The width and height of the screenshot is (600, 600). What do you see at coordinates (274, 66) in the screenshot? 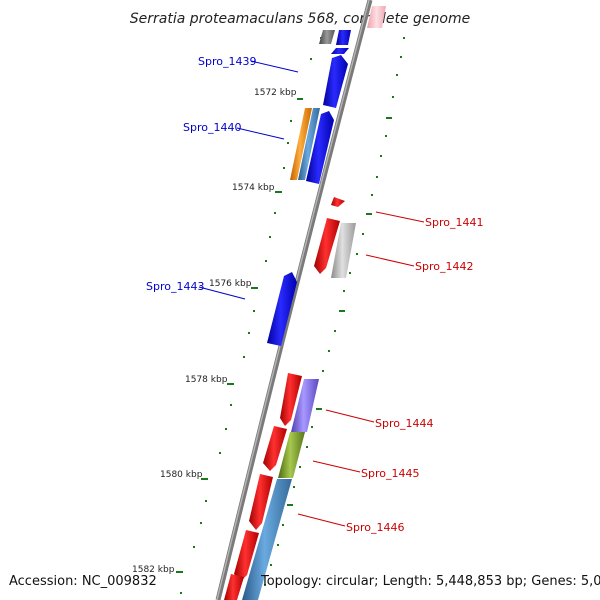
I see `leader-spro1439` at bounding box center [274, 66].